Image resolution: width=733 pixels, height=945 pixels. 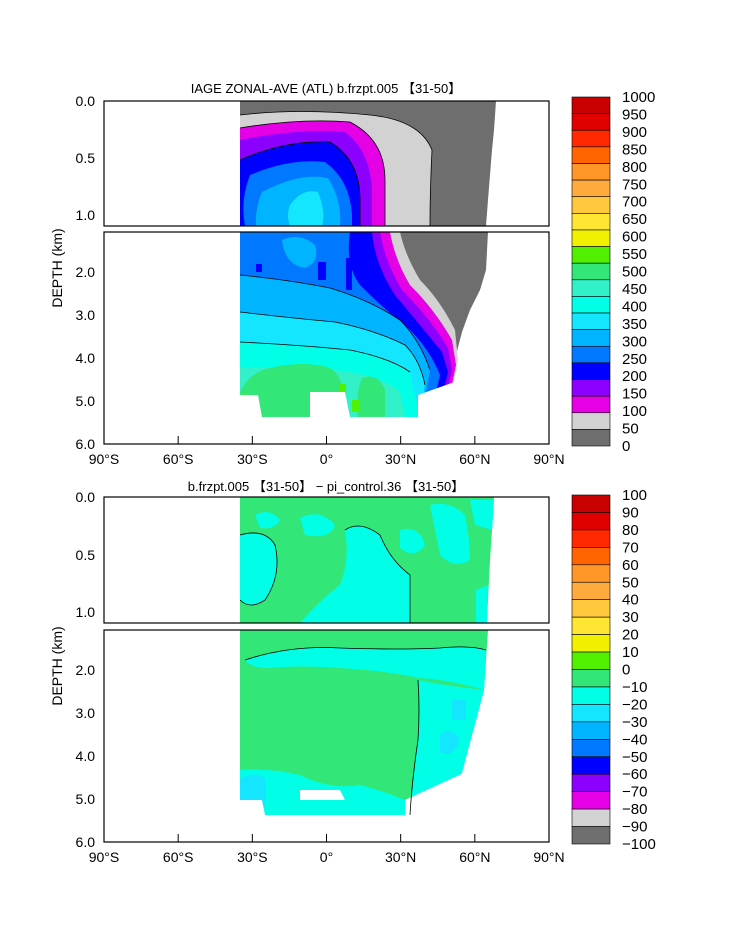 What do you see at coordinates (634, 289) in the screenshot?
I see `colorbar-label: 450` at bounding box center [634, 289].